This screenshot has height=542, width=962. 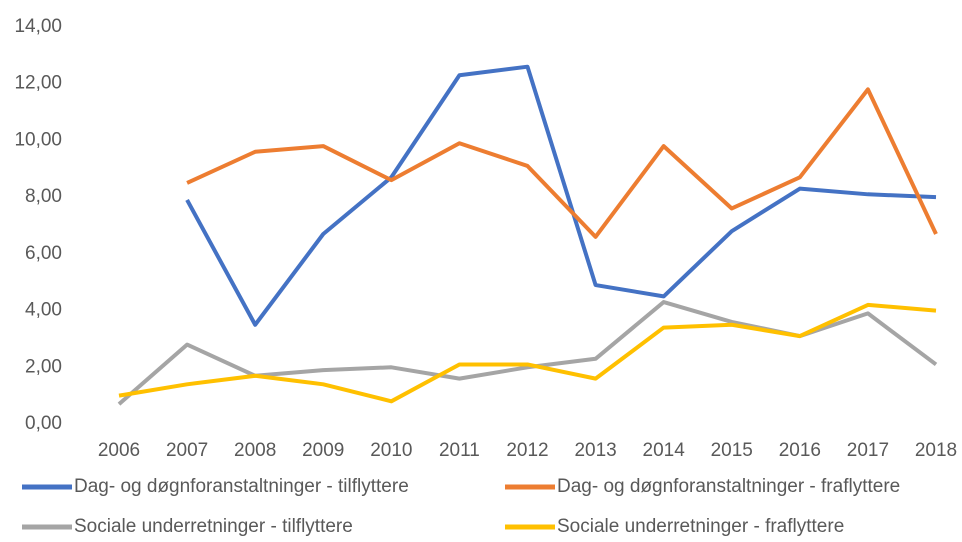 I want to click on y-tick-label: 12,00, so click(x=38, y=83).